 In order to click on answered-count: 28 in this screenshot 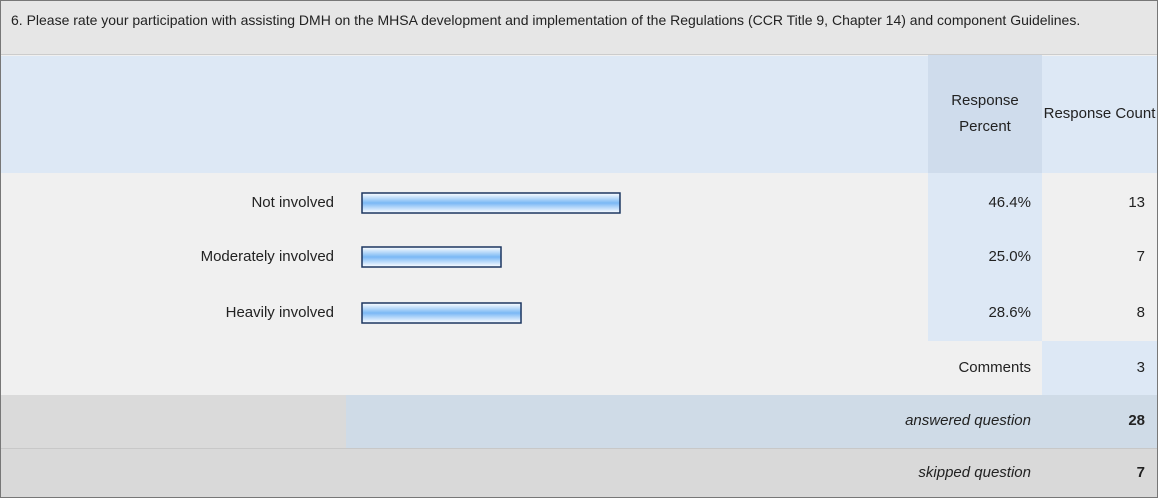, I will do `click(1136, 420)`.